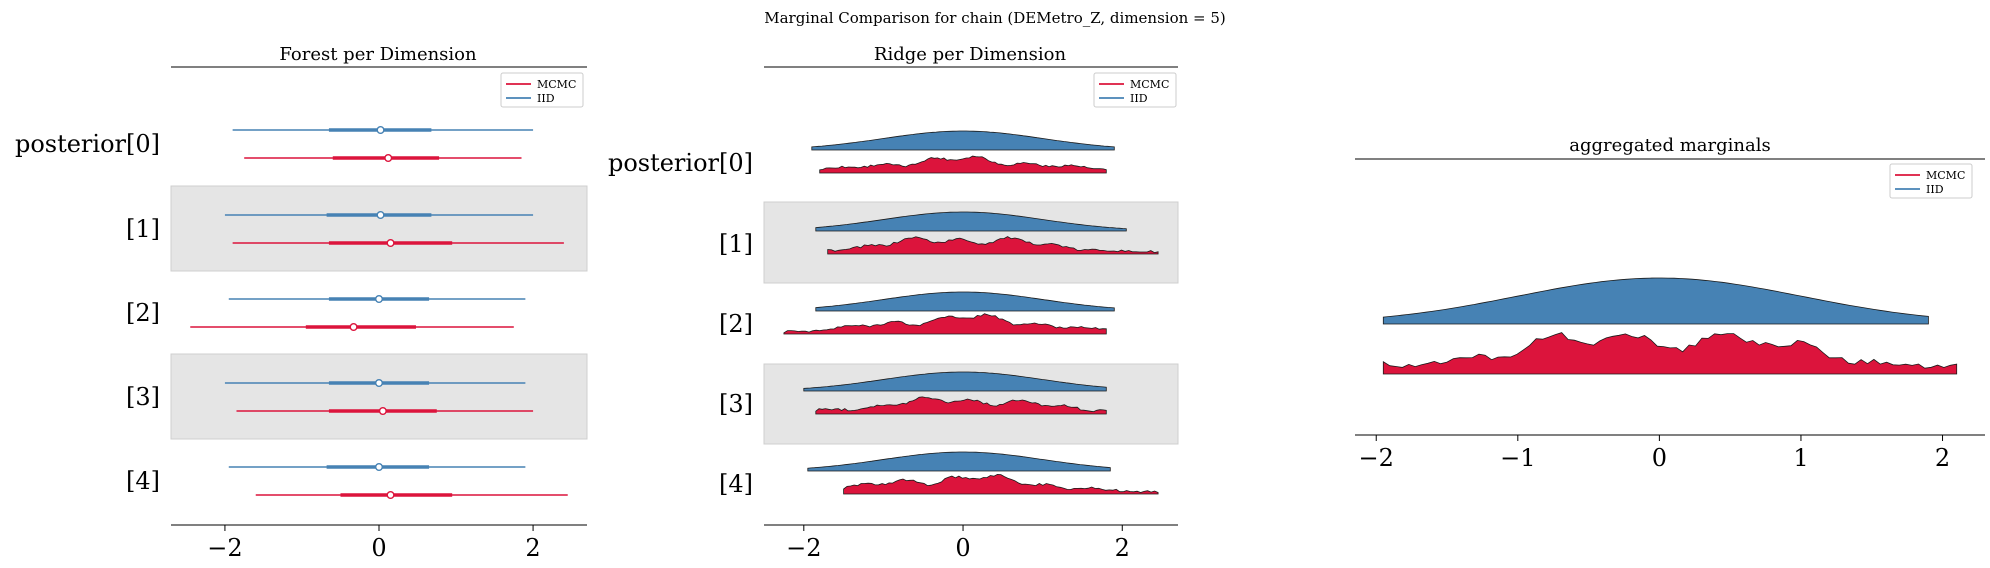 The height and width of the screenshot is (568, 1990). What do you see at coordinates (546, 98) in the screenshot?
I see `forest-legend-label-iid: IID` at bounding box center [546, 98].